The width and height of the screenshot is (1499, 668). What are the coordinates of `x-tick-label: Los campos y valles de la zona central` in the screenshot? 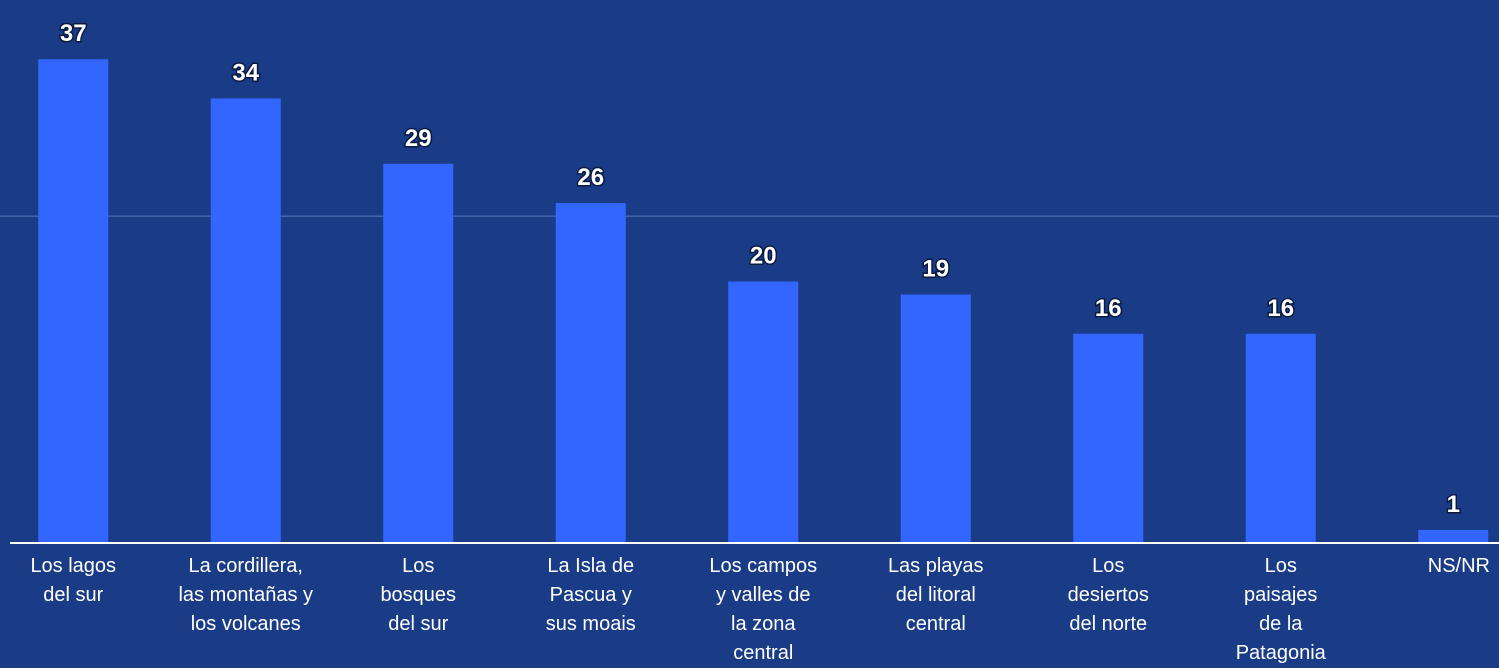 It's located at (763, 609).